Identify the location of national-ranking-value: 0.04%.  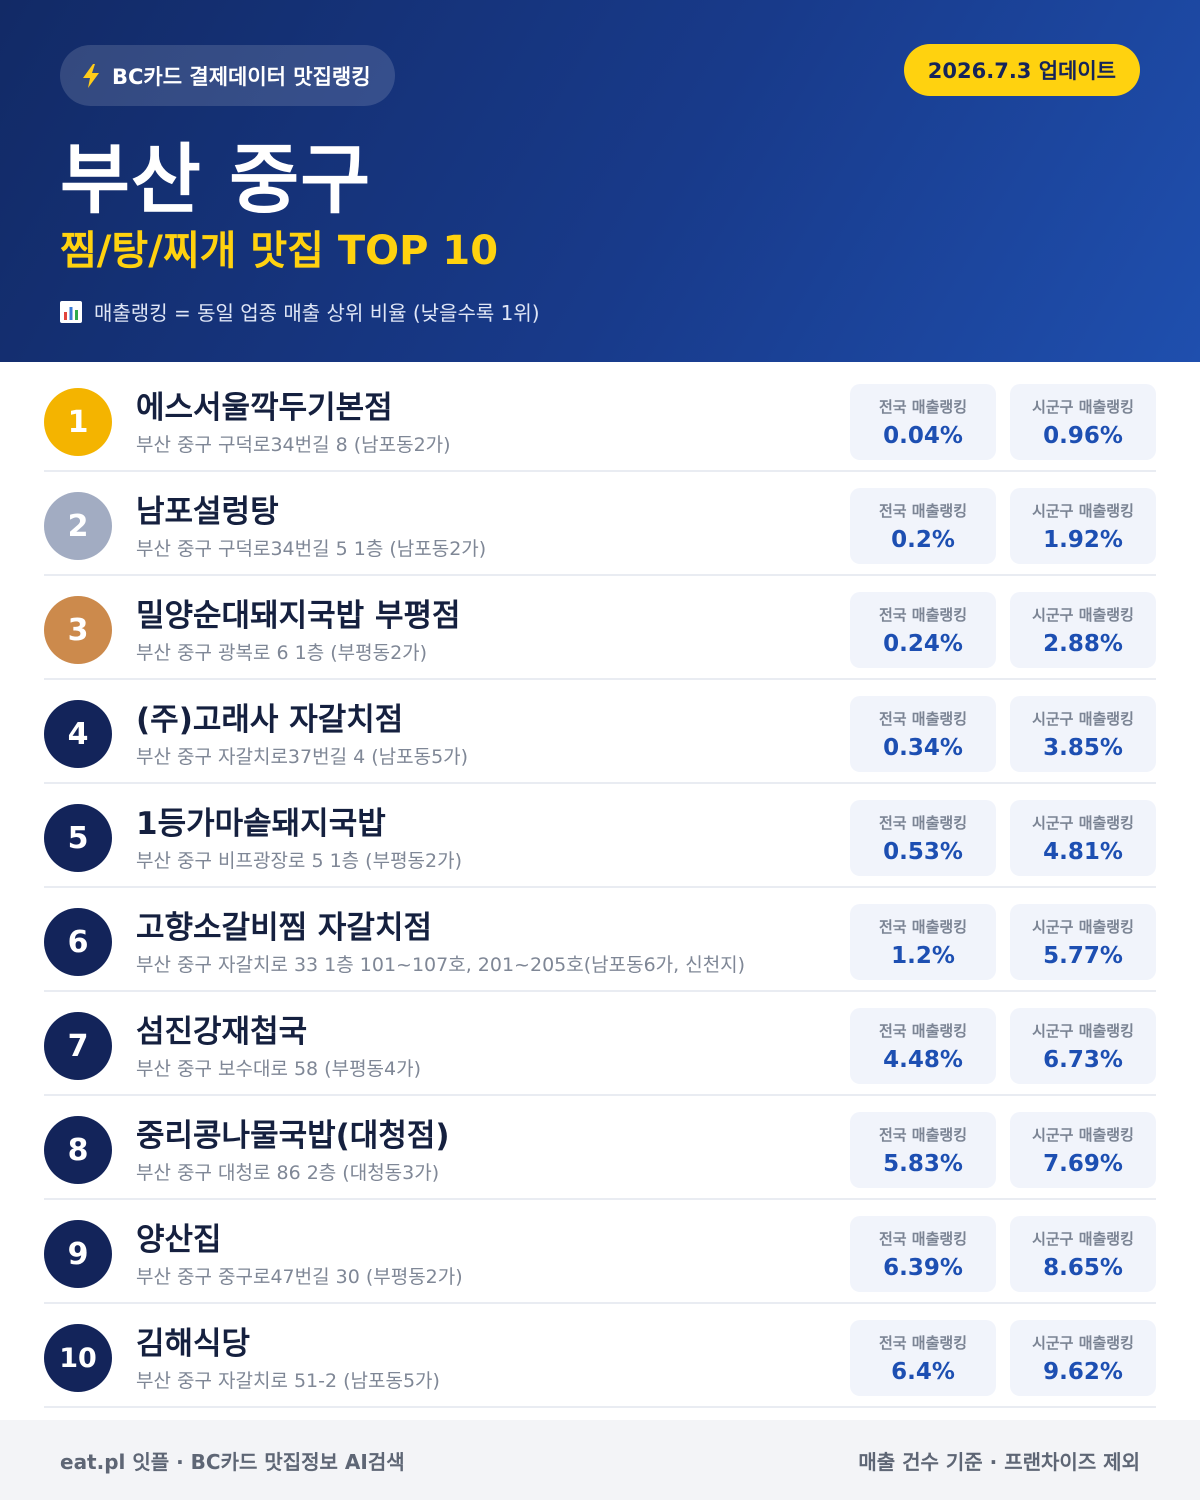
(923, 435).